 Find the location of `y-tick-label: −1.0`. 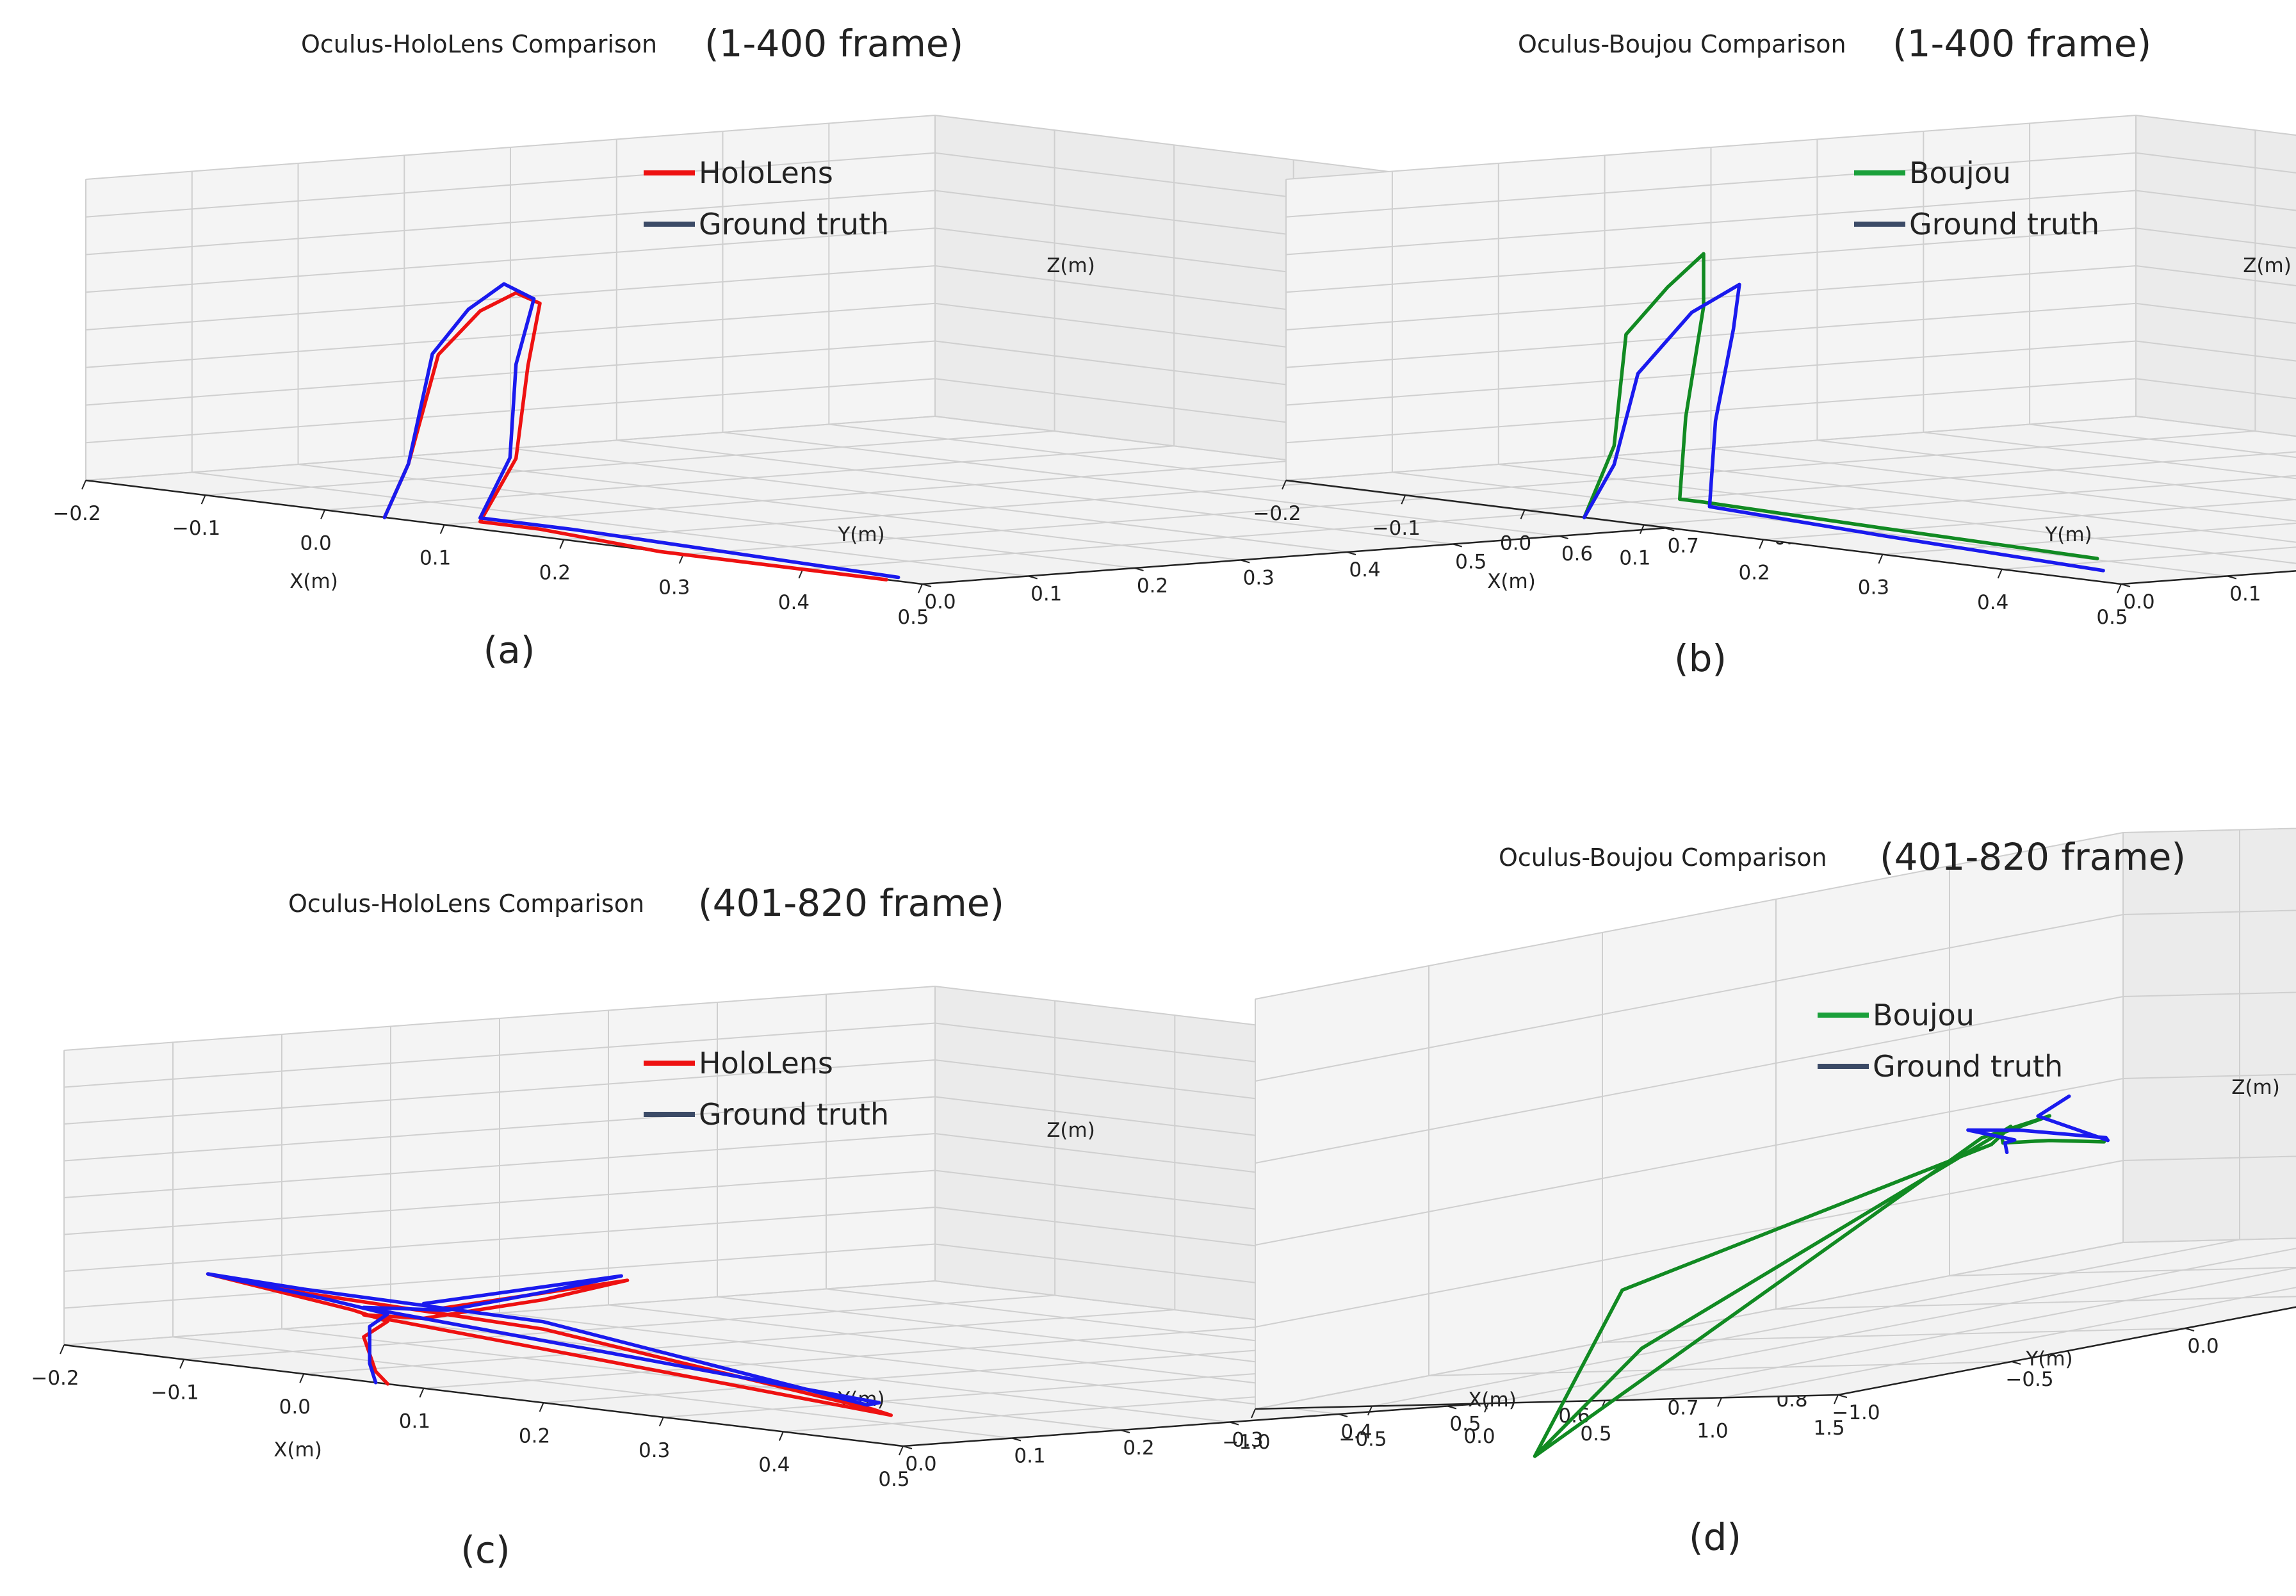

y-tick-label: −1.0 is located at coordinates (1856, 1412).